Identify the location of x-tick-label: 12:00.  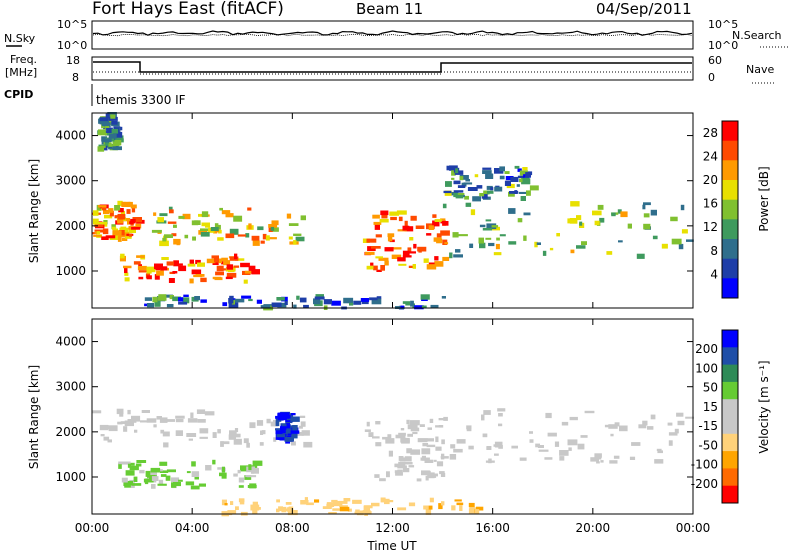
(392, 528).